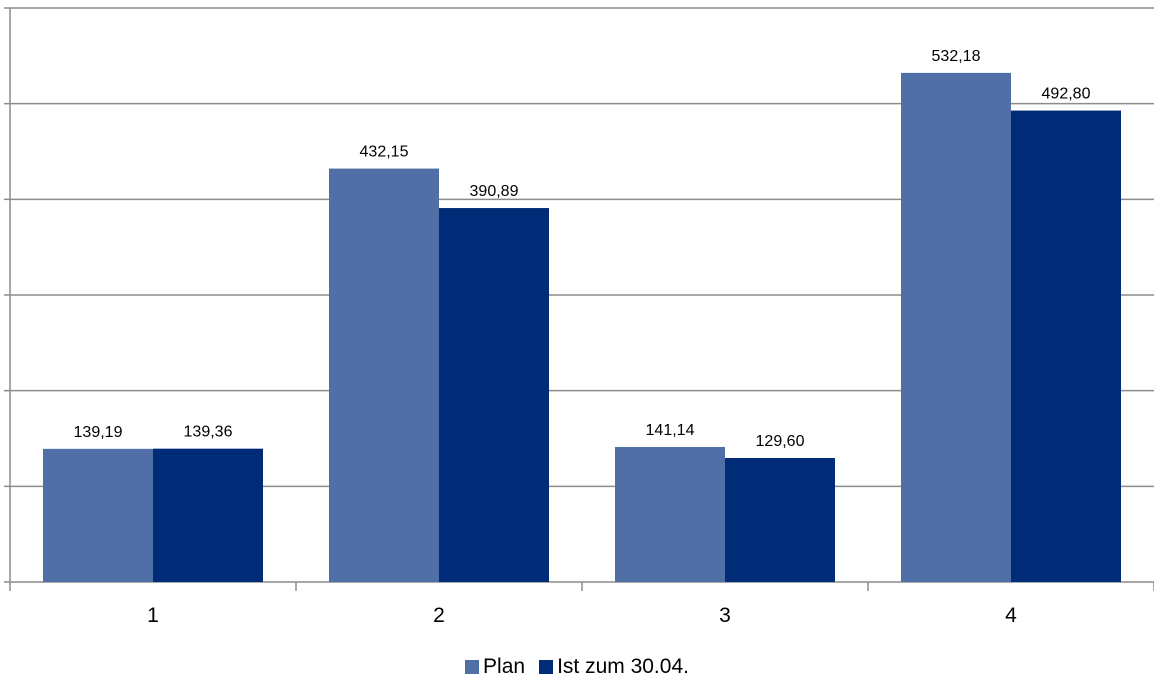 Image resolution: width=1154 pixels, height=682 pixels. I want to click on data-label: 139,36, so click(208, 432).